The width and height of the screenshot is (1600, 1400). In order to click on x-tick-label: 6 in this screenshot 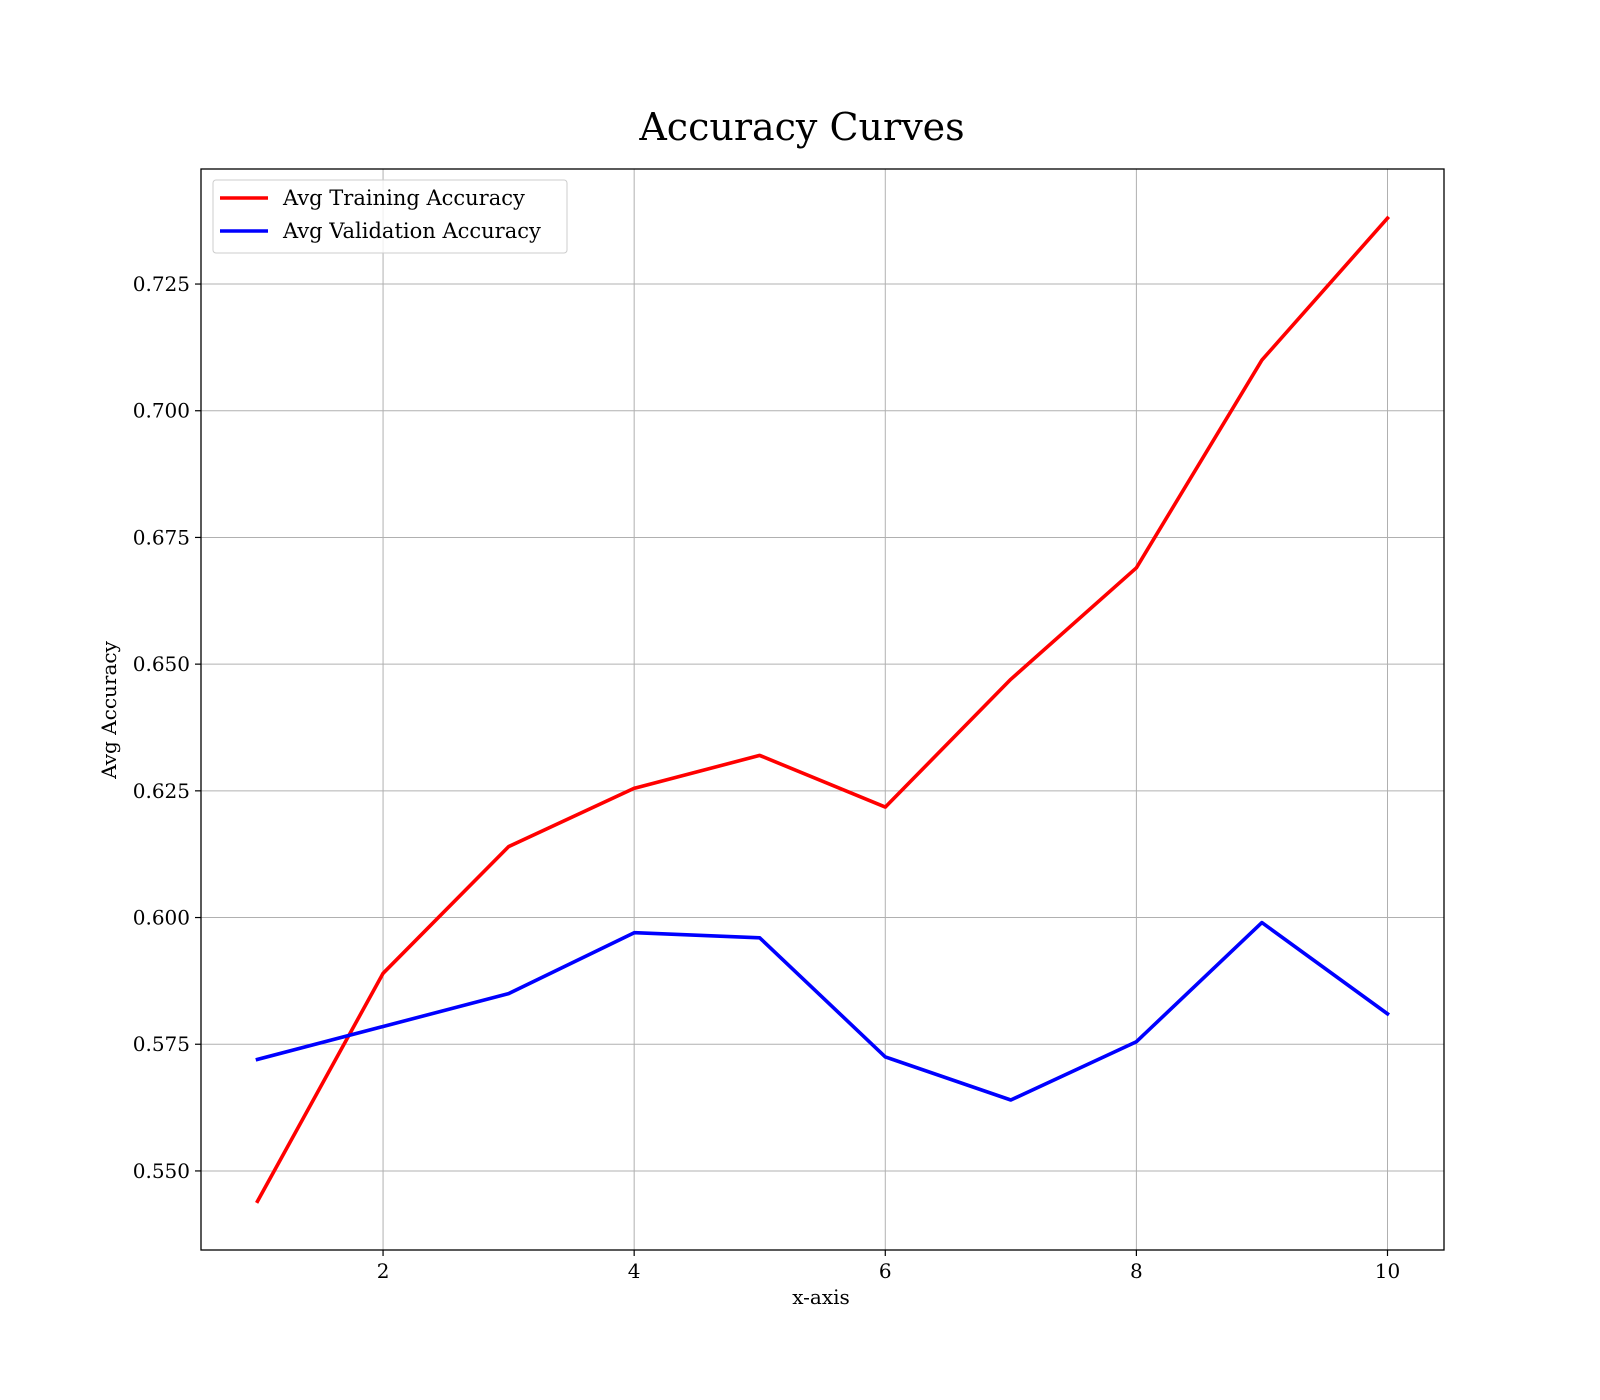, I will do `click(885, 1271)`.